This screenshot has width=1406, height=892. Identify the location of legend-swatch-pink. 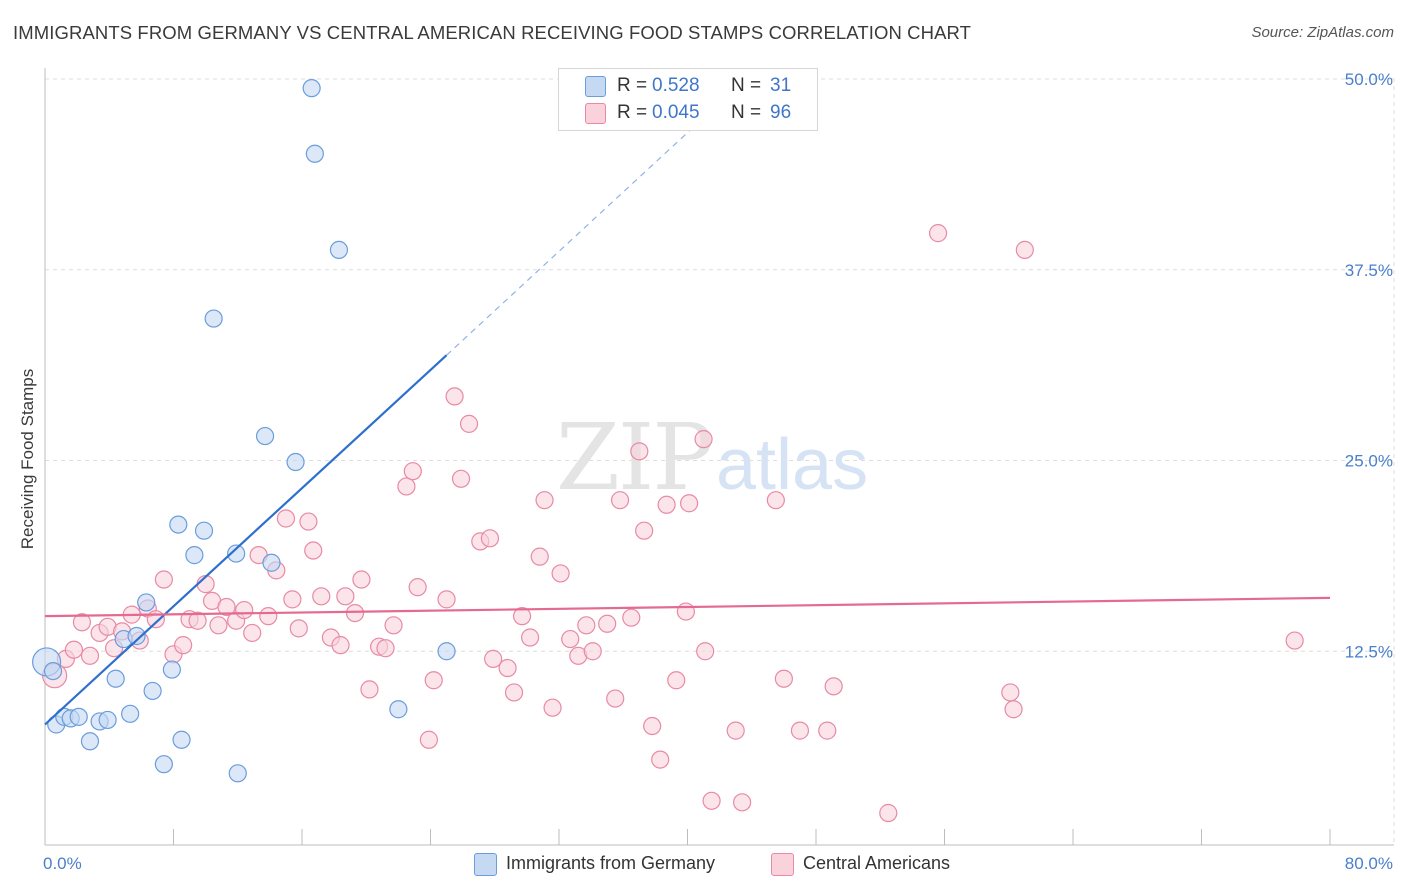
(595, 113).